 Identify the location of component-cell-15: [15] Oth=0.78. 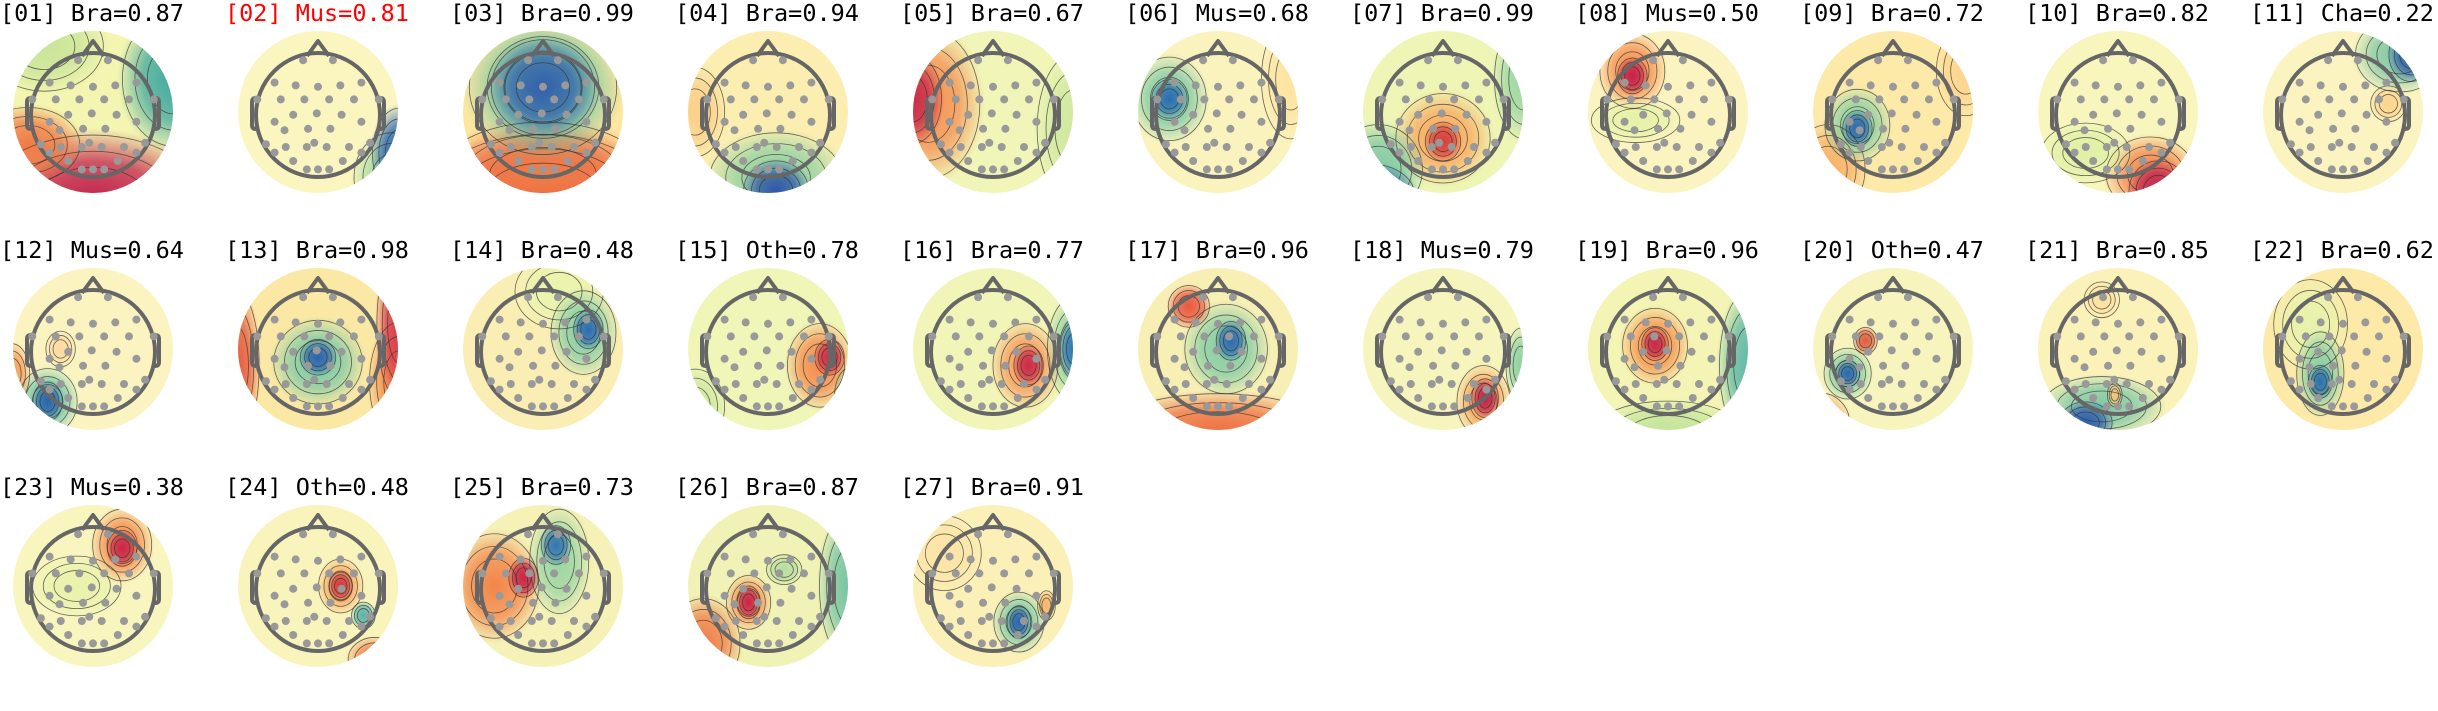
(787, 355).